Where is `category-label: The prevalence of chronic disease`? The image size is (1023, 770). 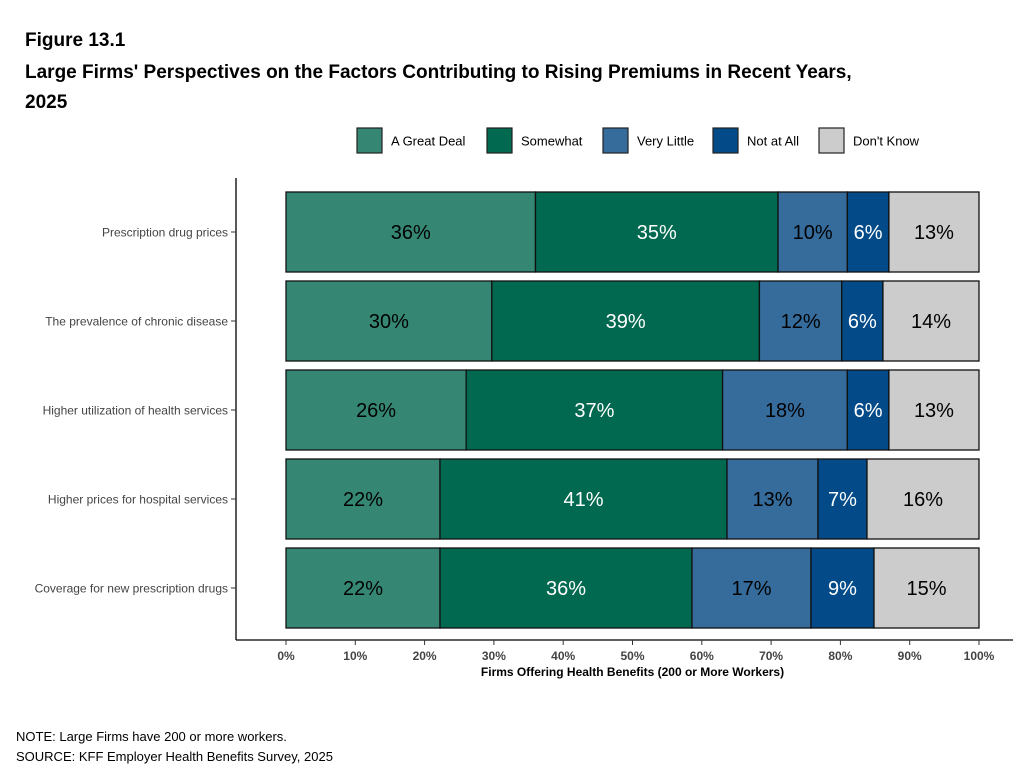
category-label: The prevalence of chronic disease is located at coordinates (136, 322).